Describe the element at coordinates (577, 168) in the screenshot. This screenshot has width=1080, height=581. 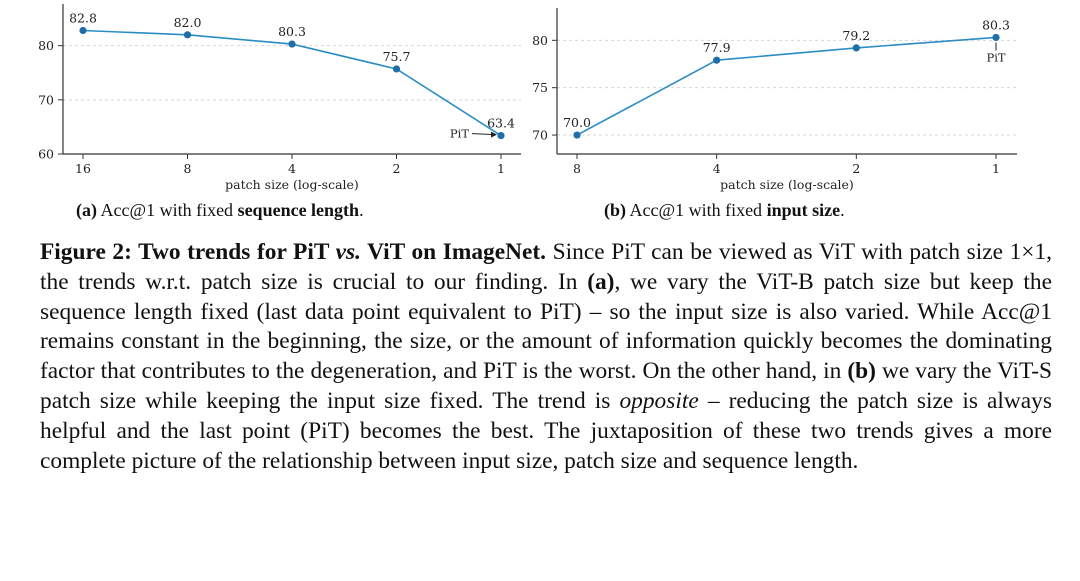
I see `chart-b-x-tick-label: 8` at that location.